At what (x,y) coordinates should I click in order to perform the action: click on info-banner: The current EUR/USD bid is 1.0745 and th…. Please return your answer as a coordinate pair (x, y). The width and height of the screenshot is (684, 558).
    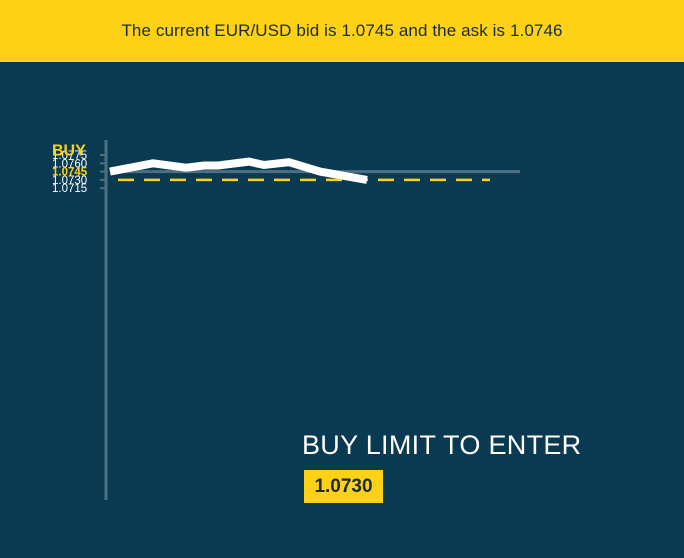
    Looking at the image, I should click on (342, 31).